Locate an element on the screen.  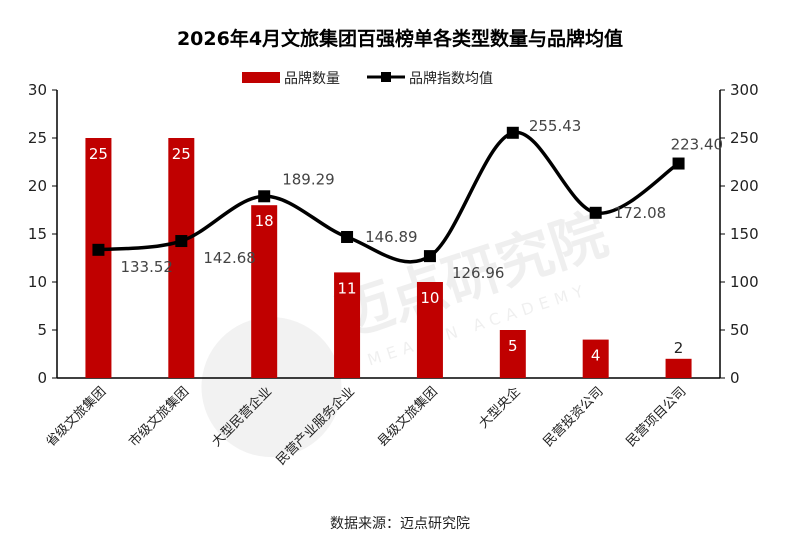
y-left-tick-label: 0 is located at coordinates (42, 378).